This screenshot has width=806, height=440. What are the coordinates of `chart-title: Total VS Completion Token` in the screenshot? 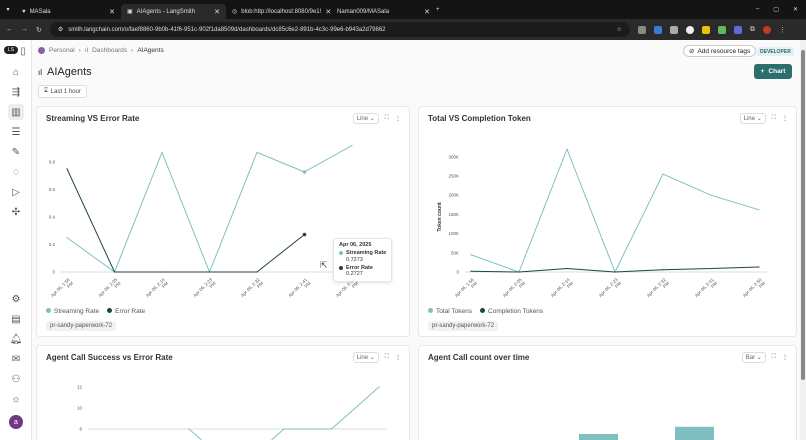 It's located at (479, 118).